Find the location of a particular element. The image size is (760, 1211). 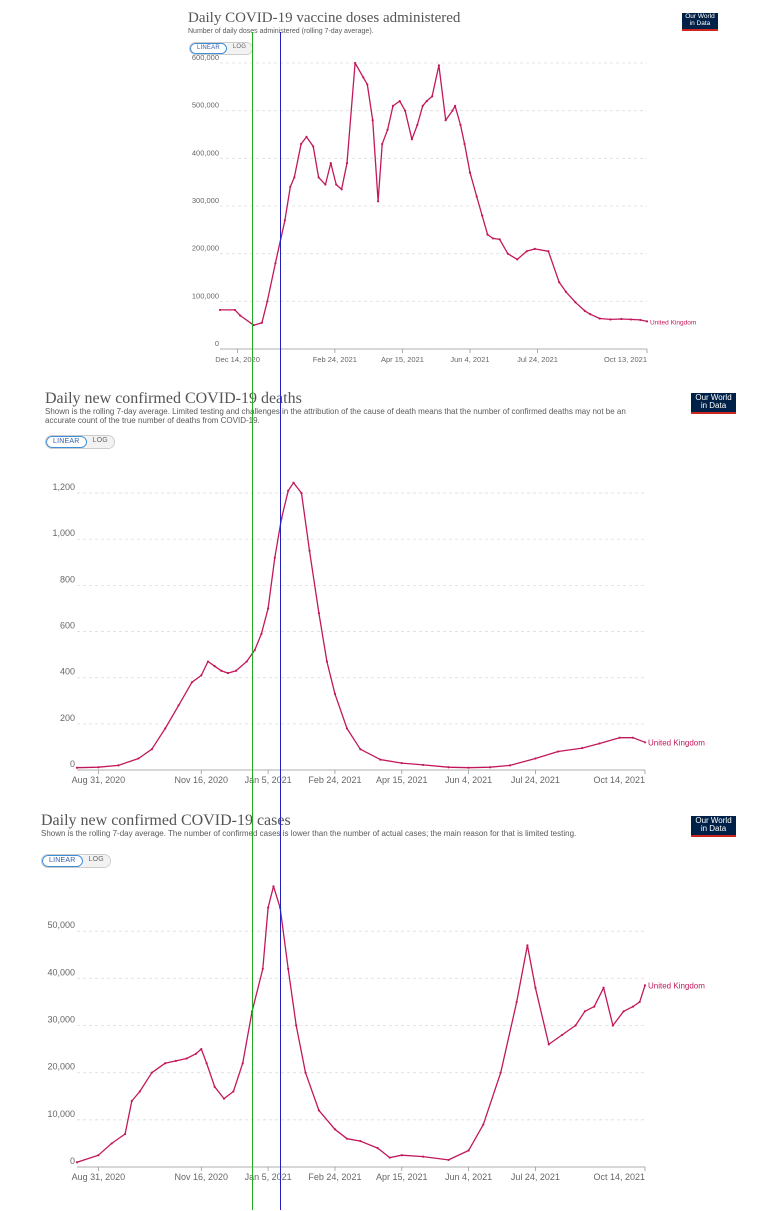

y-tick-label: 200,000 is located at coordinates (205, 248).